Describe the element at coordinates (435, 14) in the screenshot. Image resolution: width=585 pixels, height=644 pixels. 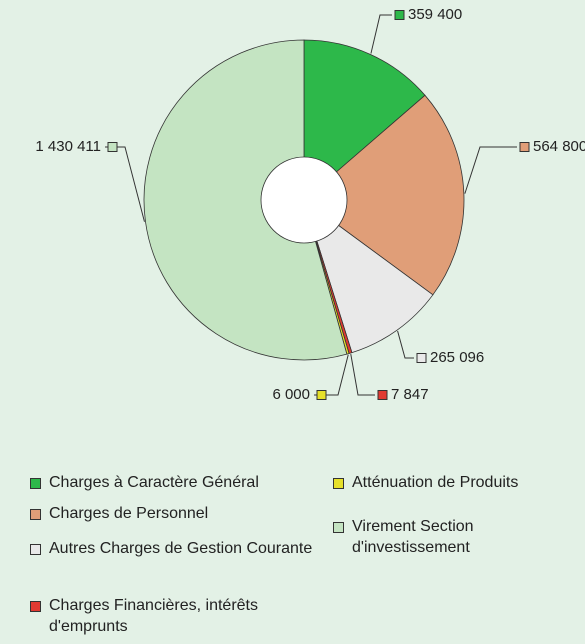
I see `data-label: 359 400` at that location.